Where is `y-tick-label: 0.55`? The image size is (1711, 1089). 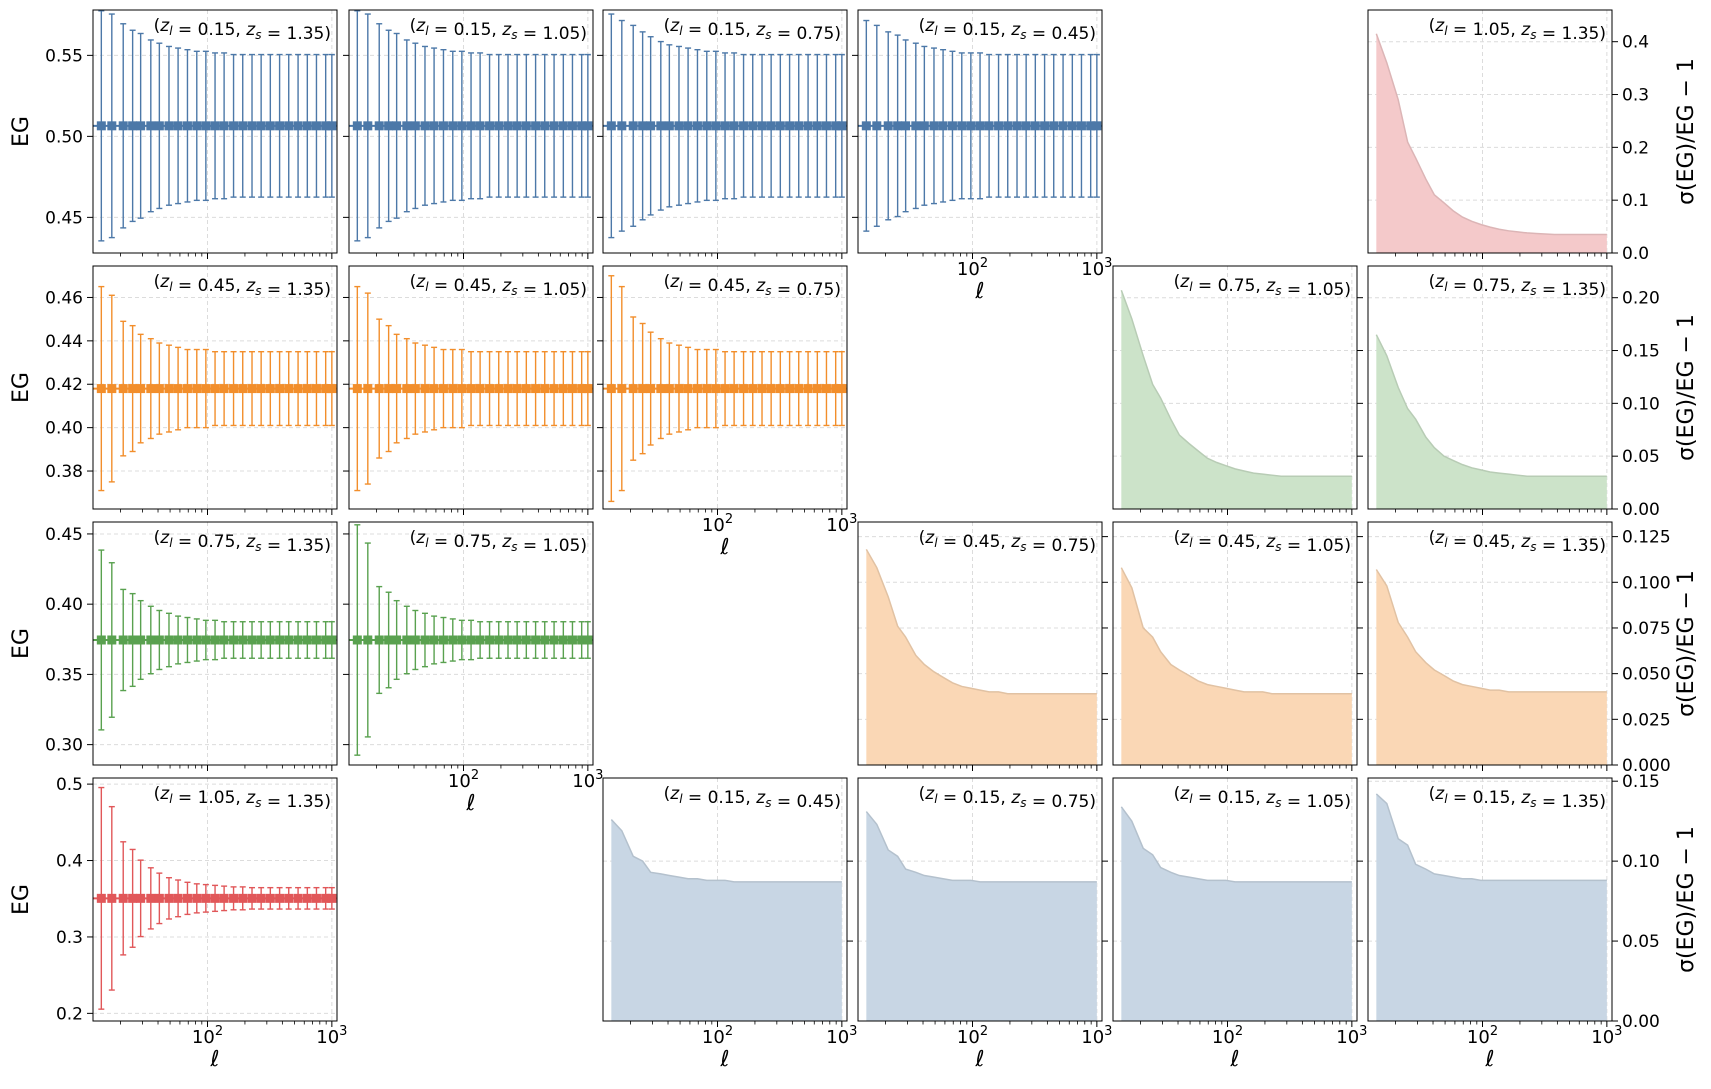 y-tick-label: 0.55 is located at coordinates (64, 56).